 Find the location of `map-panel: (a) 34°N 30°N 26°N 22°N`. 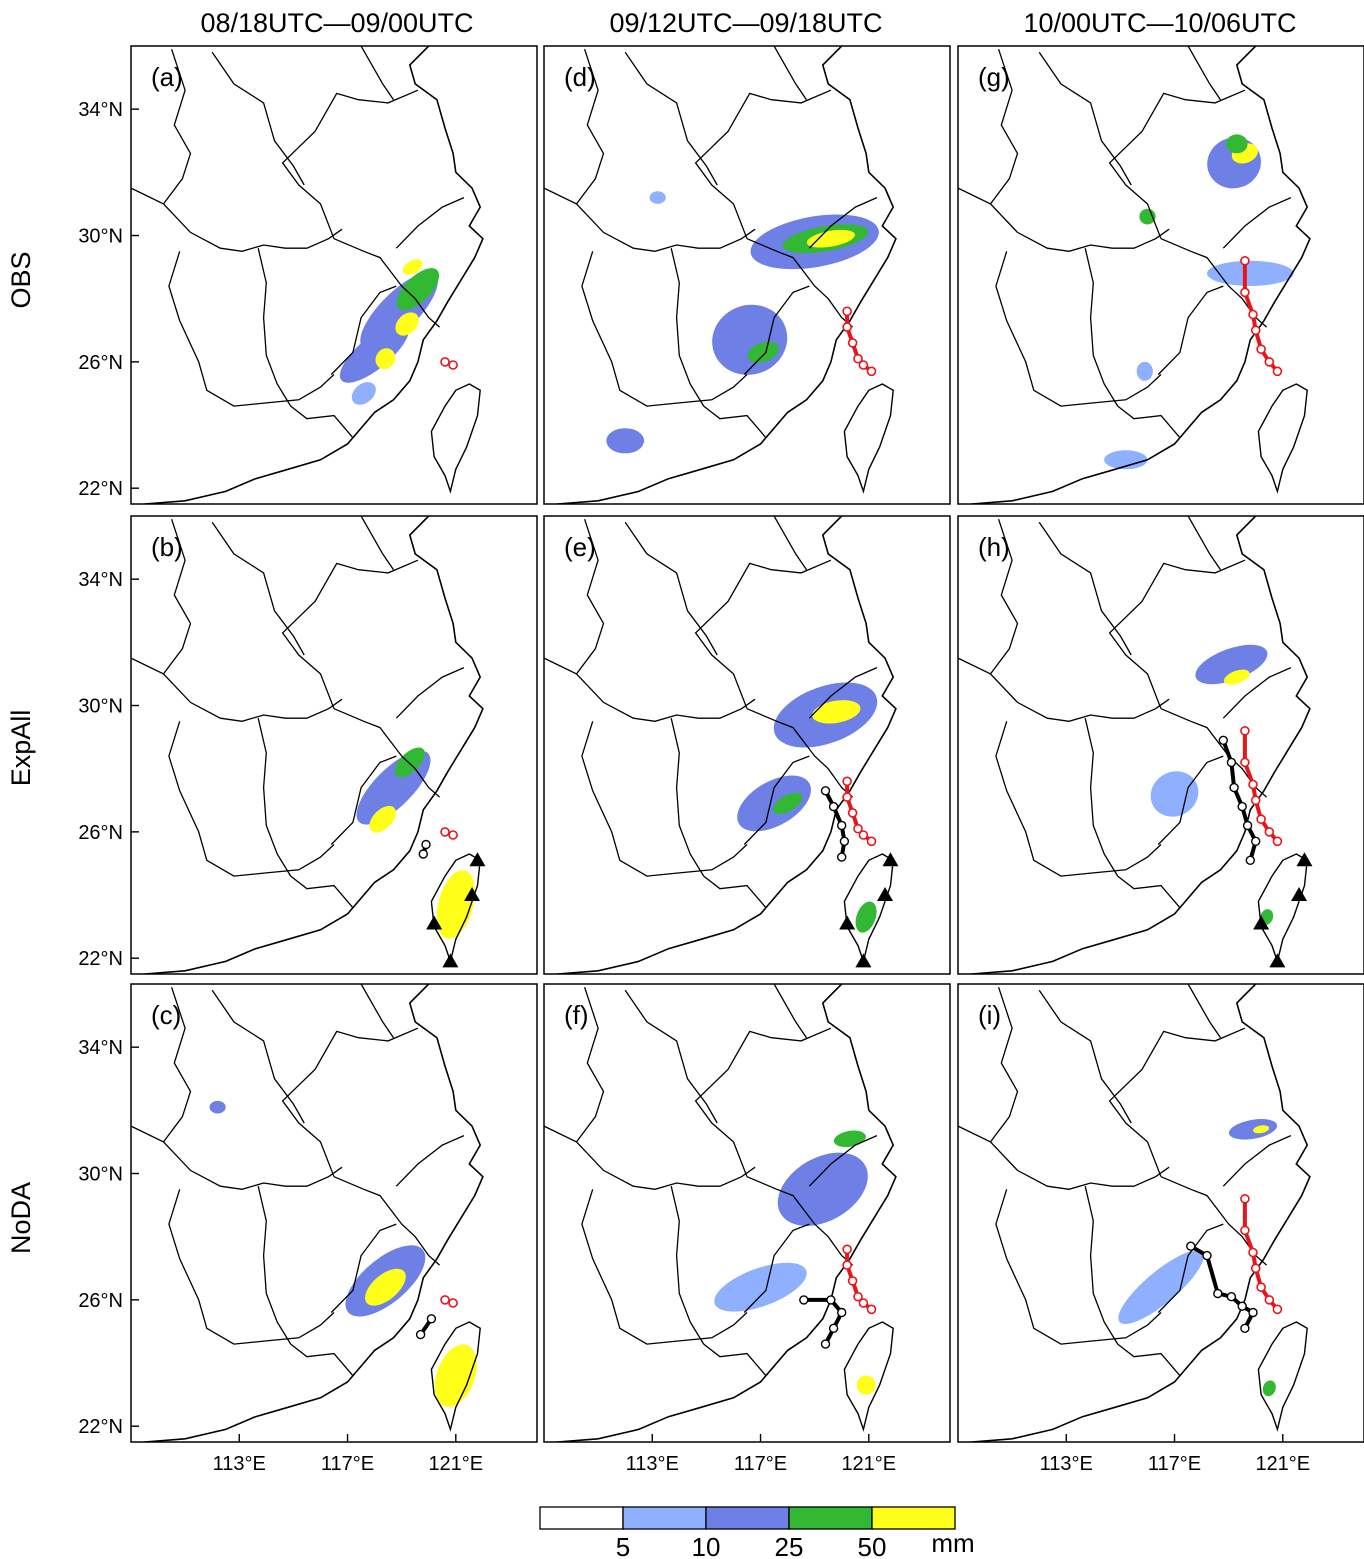

map-panel: (a) 34°N 30°N 26°N 22°N is located at coordinates (308, 275).